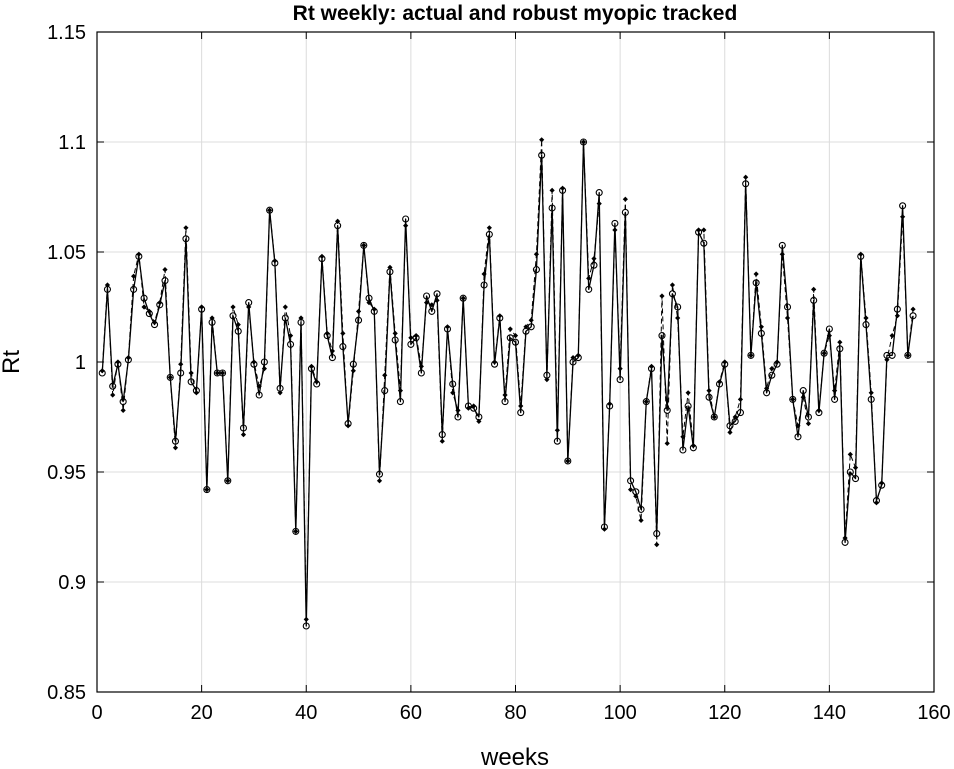 The height and width of the screenshot is (769, 954). What do you see at coordinates (306, 713) in the screenshot?
I see `x-tick-label: 40` at bounding box center [306, 713].